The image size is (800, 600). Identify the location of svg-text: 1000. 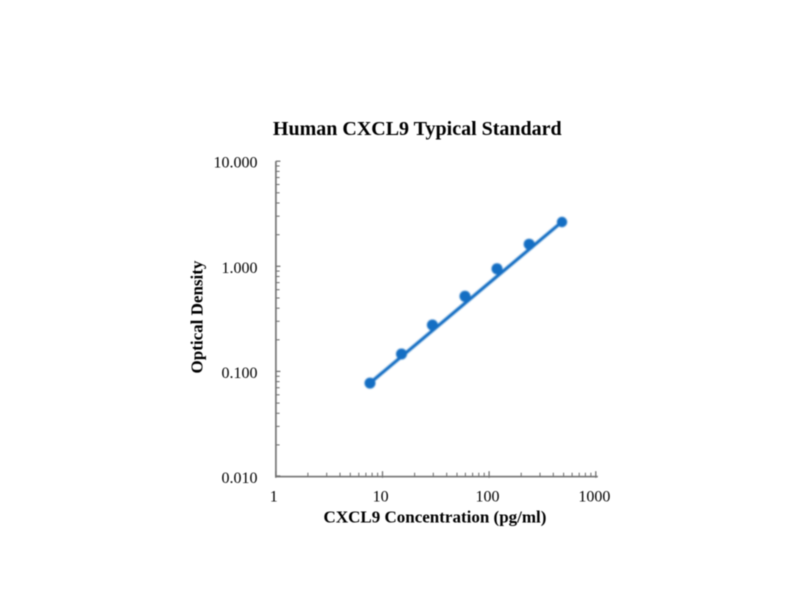
(594, 496).